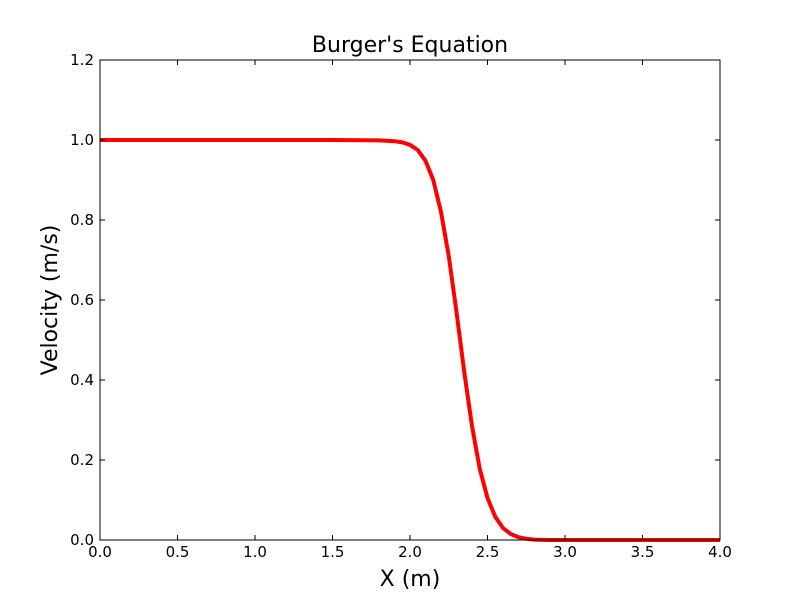 This screenshot has width=800, height=604. Describe the element at coordinates (82, 60) in the screenshot. I see `y-tick-label: 1.2` at that location.